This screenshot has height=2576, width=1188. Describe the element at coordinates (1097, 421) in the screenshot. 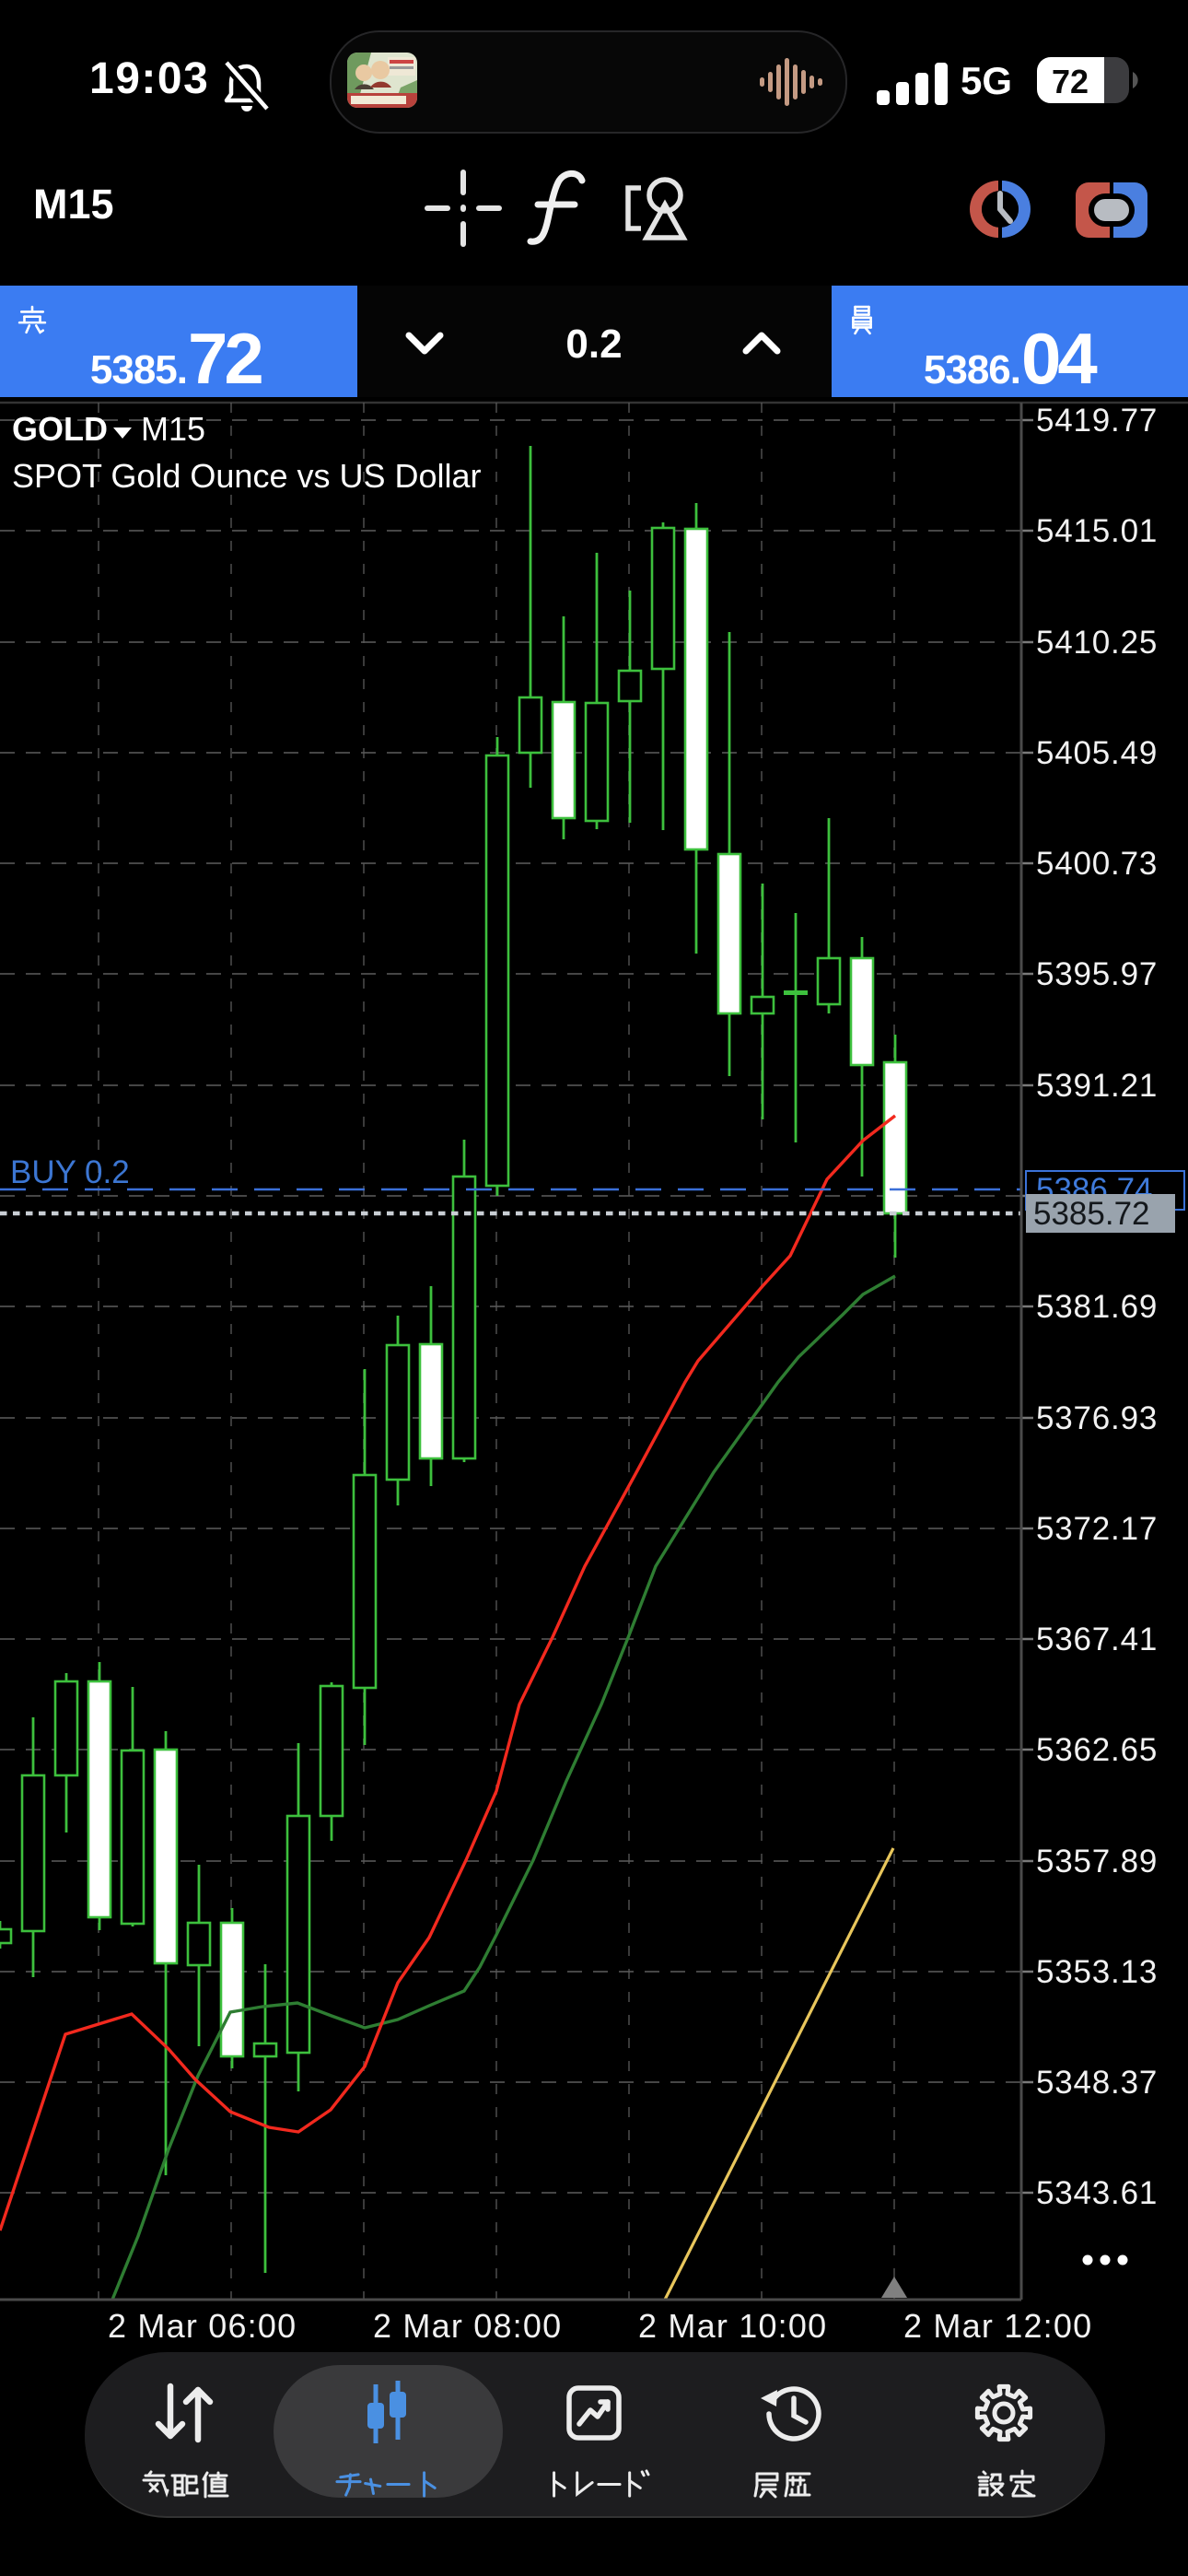

I see `svg-text: 5419.77` at that location.